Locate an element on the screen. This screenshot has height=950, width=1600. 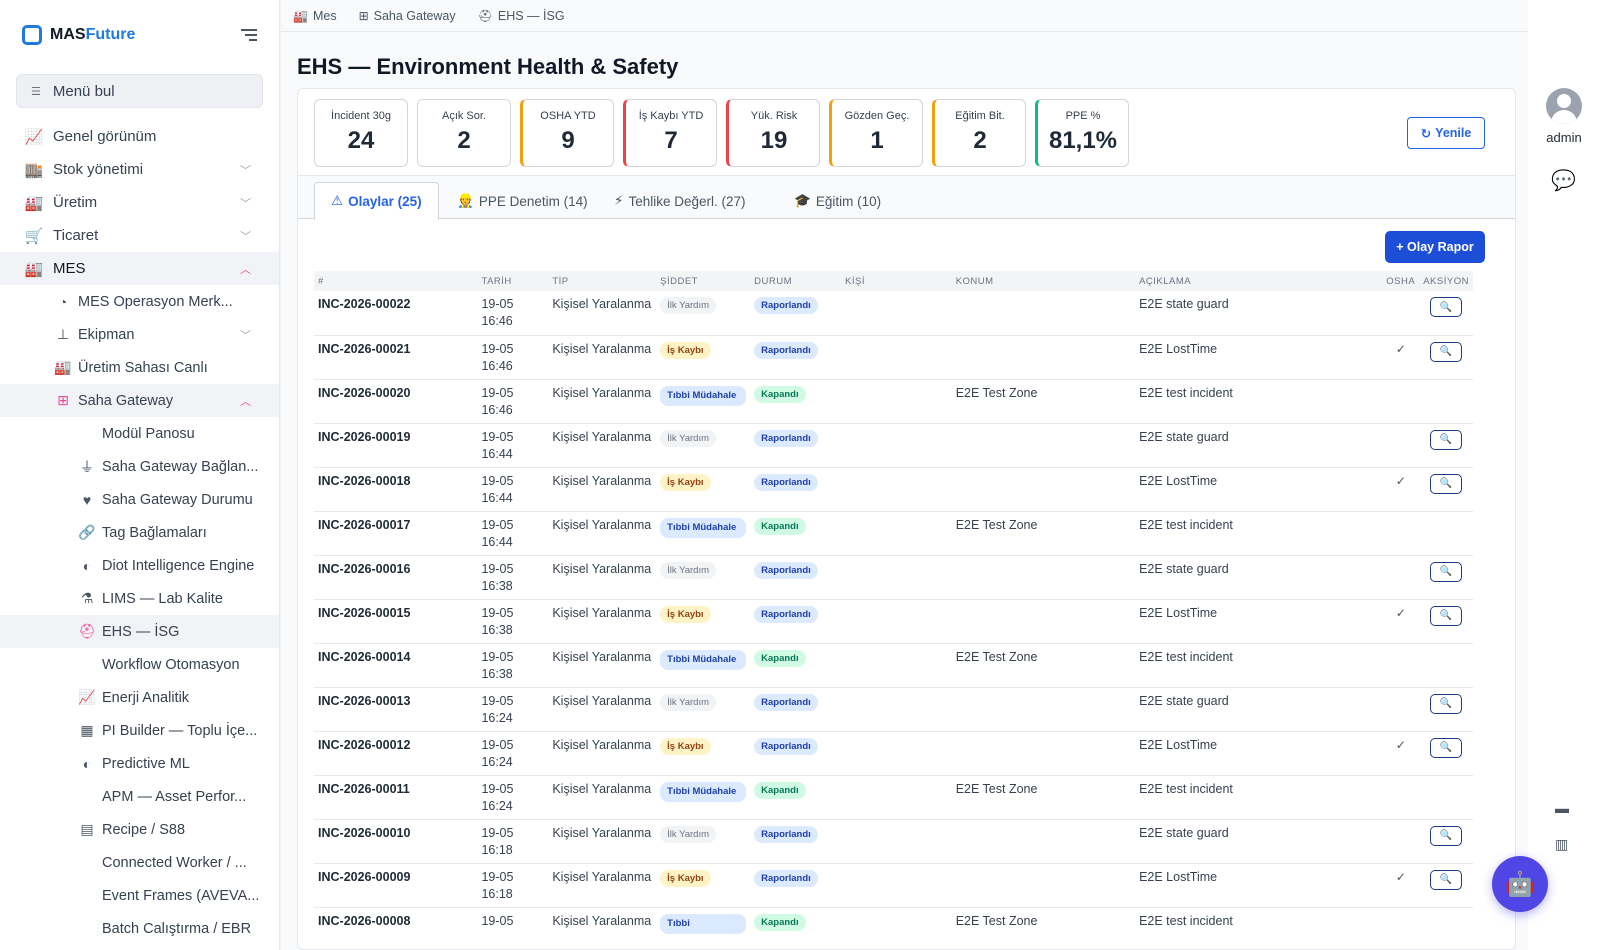
column-header: TARİH is located at coordinates (513, 281).